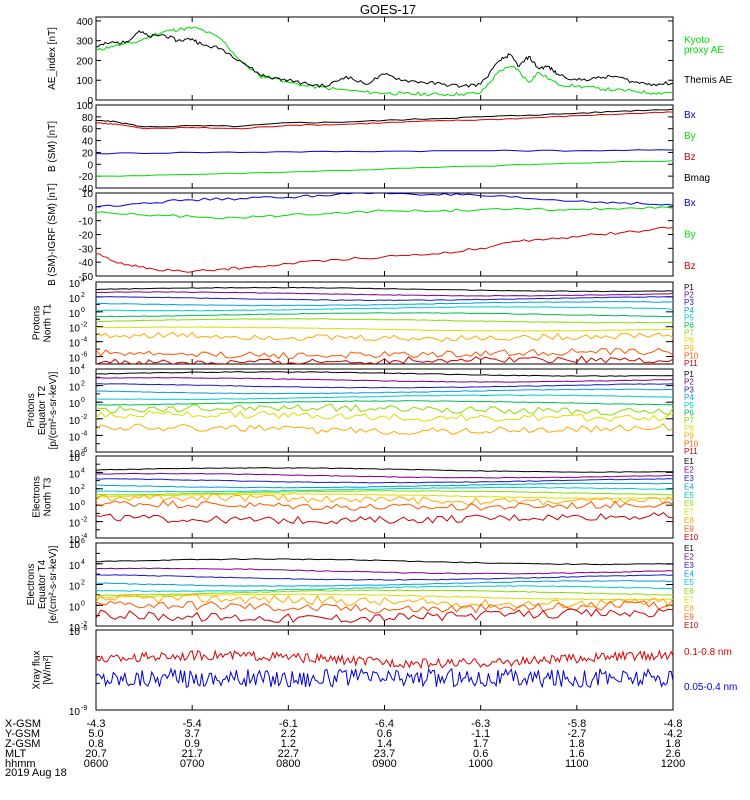 The width and height of the screenshot is (750, 800). Describe the element at coordinates (691, 363) in the screenshot. I see `legend-entry: P11` at that location.